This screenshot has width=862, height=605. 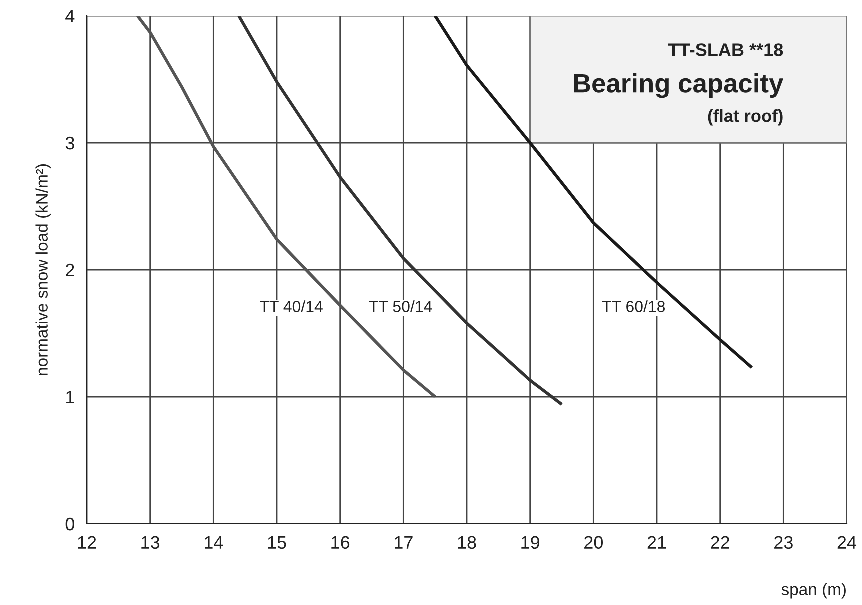 What do you see at coordinates (404, 542) in the screenshot?
I see `x-tick-label: 17` at bounding box center [404, 542].